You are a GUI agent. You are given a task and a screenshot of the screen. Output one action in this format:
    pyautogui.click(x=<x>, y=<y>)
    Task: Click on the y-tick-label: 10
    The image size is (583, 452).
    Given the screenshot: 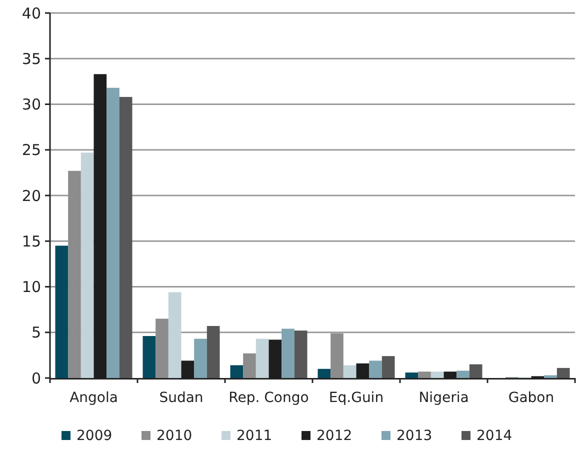 What is the action you would take?
    pyautogui.click(x=31, y=287)
    